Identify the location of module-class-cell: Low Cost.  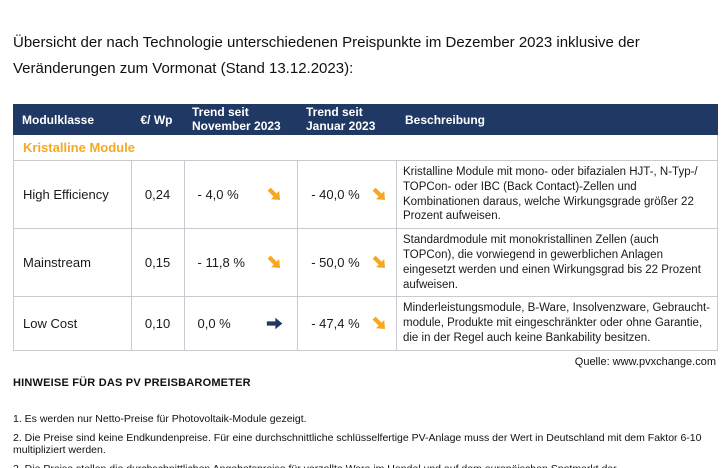
(50, 324).